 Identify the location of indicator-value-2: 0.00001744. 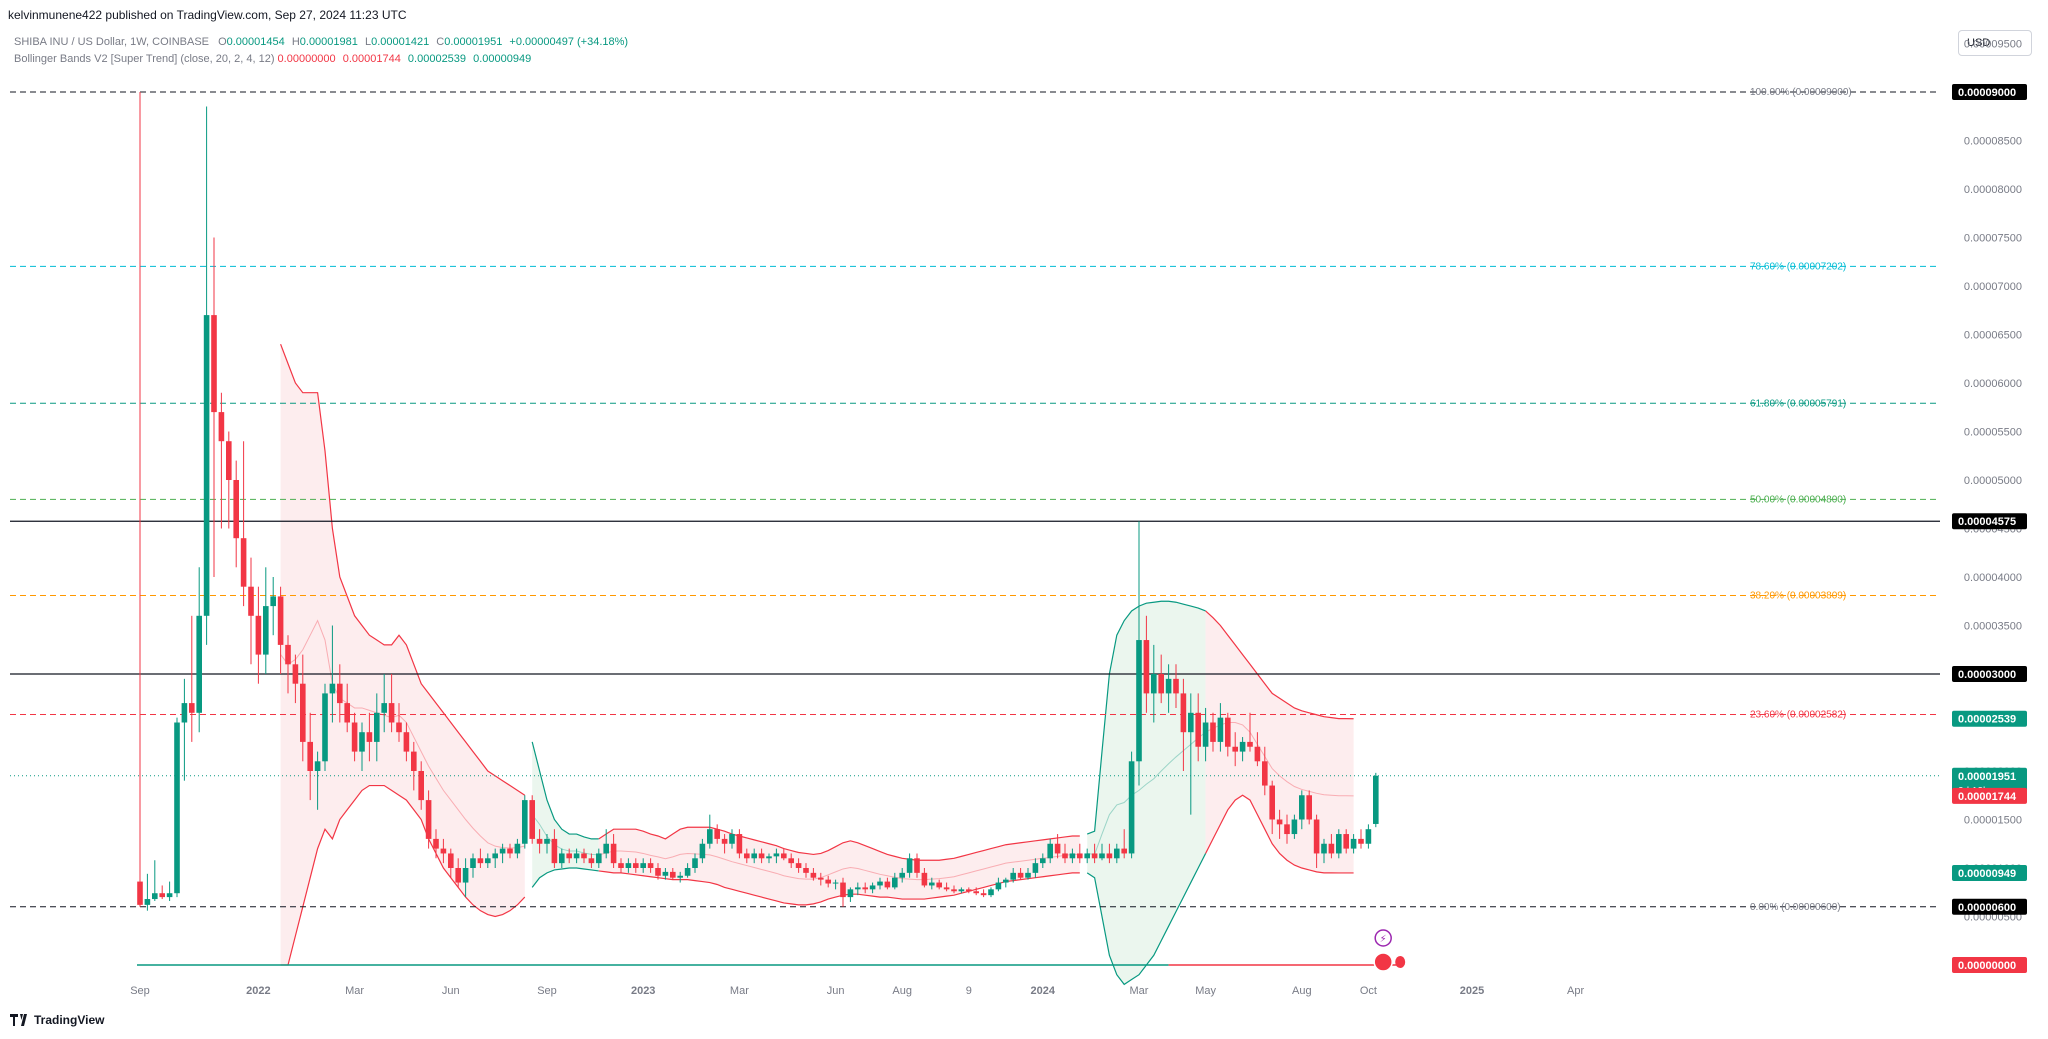
(371, 59).